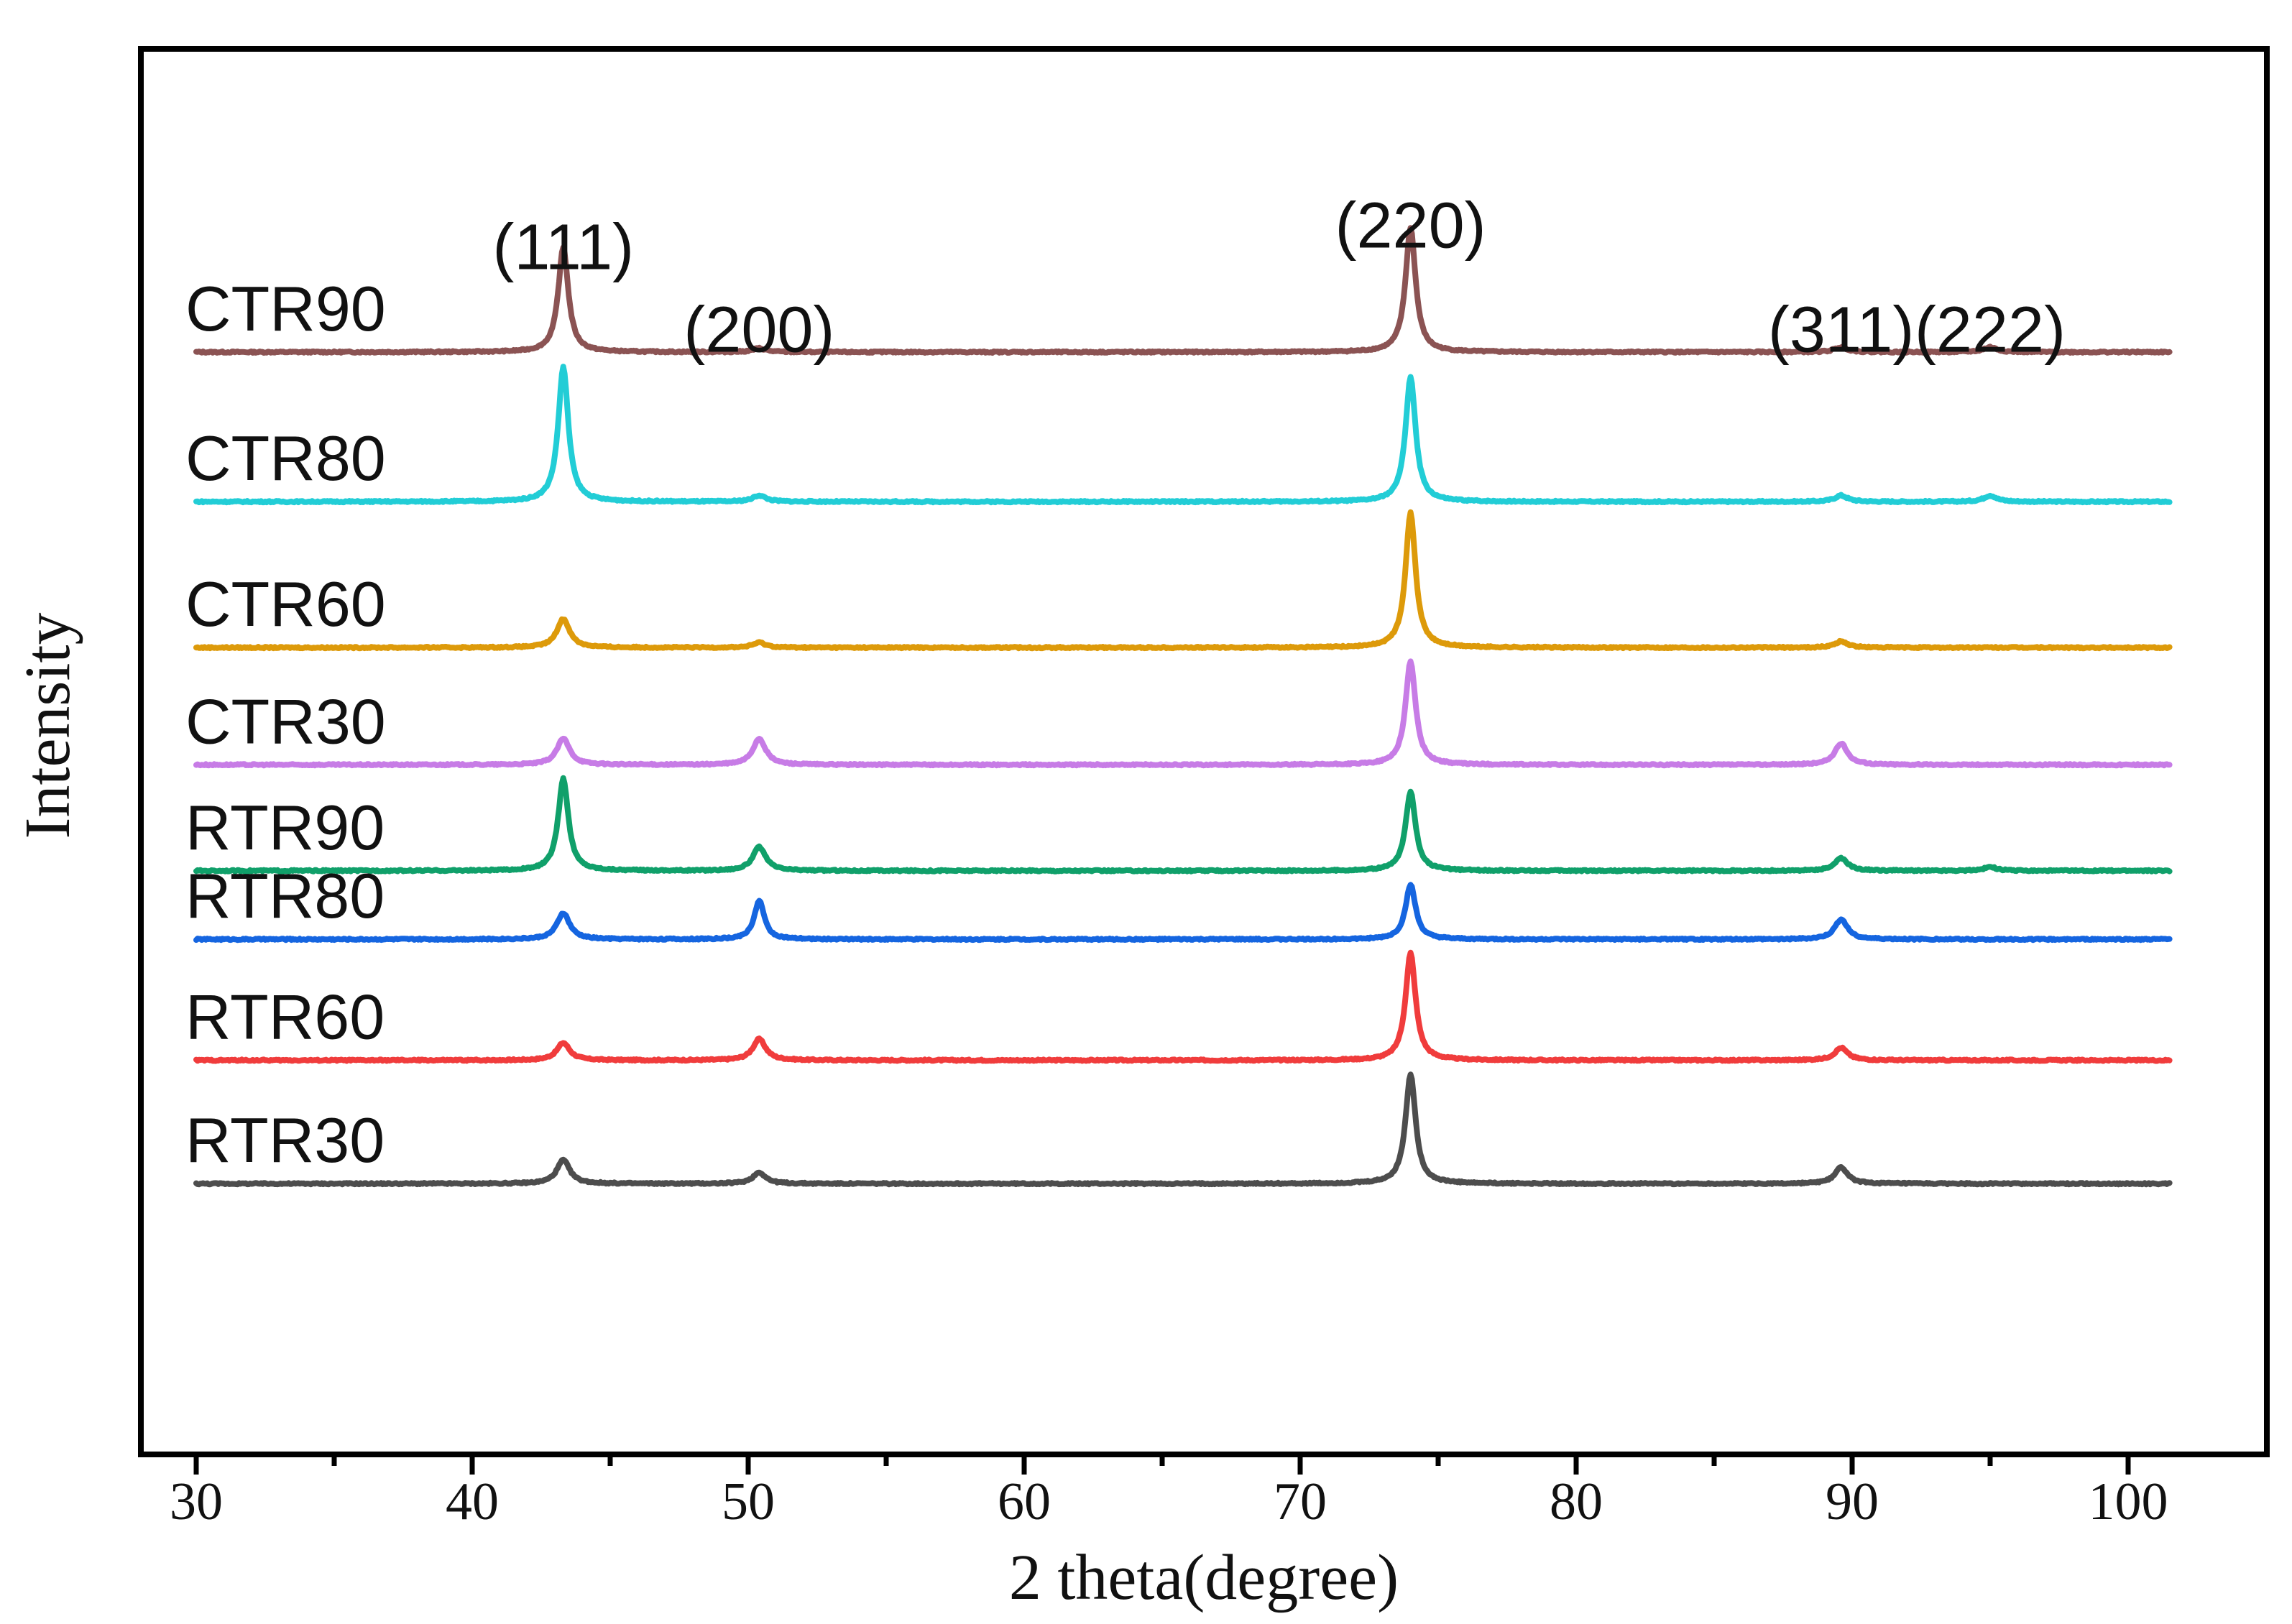 The image size is (2292, 1624). I want to click on series-label-rtr30: RTR30, so click(285, 1140).